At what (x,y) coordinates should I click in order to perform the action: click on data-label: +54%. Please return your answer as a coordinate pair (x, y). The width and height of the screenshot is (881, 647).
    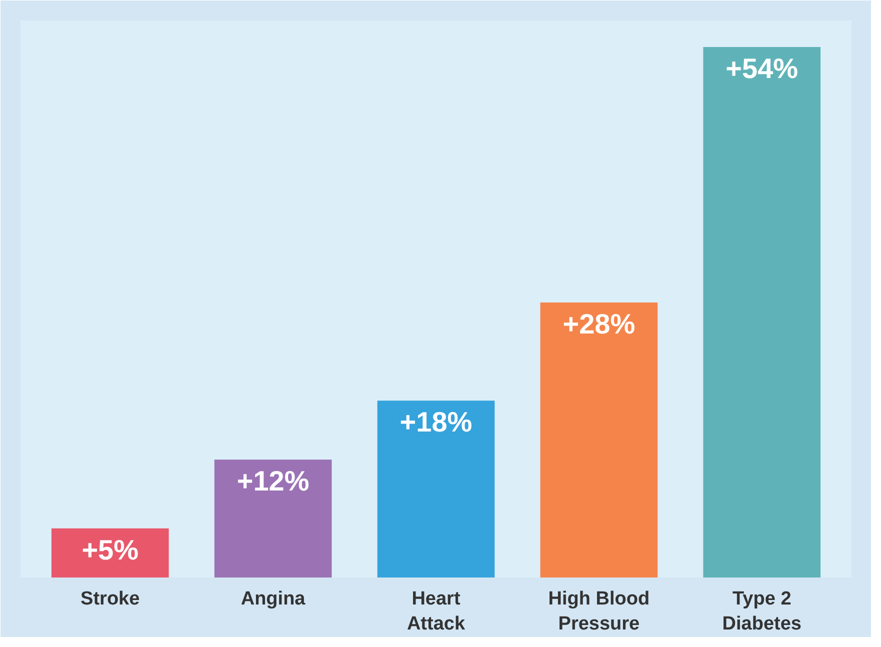
    Looking at the image, I should click on (762, 68).